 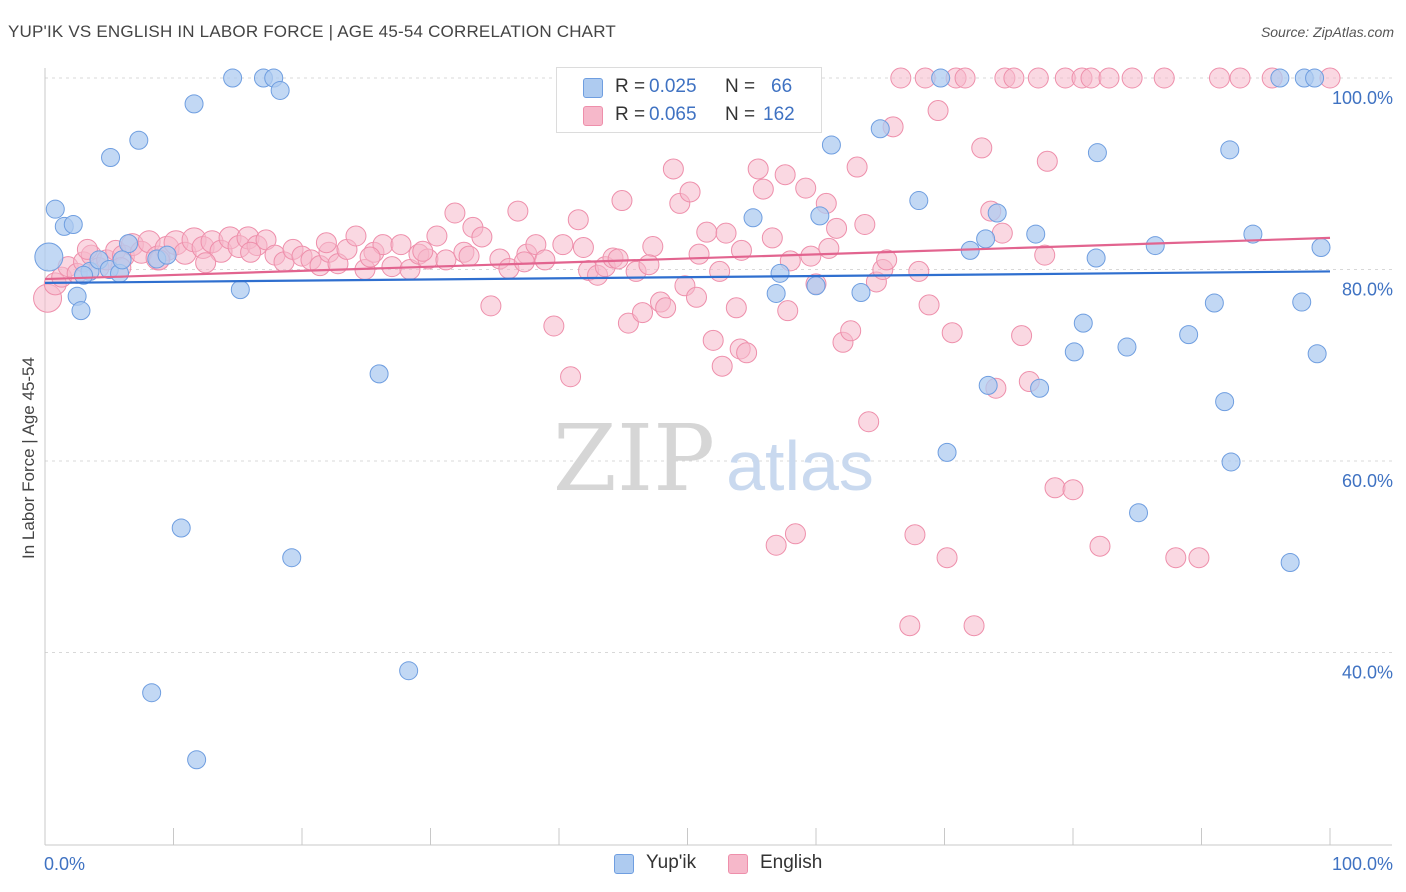 What do you see at coordinates (624, 864) in the screenshot?
I see `series-swatch-yupik` at bounding box center [624, 864].